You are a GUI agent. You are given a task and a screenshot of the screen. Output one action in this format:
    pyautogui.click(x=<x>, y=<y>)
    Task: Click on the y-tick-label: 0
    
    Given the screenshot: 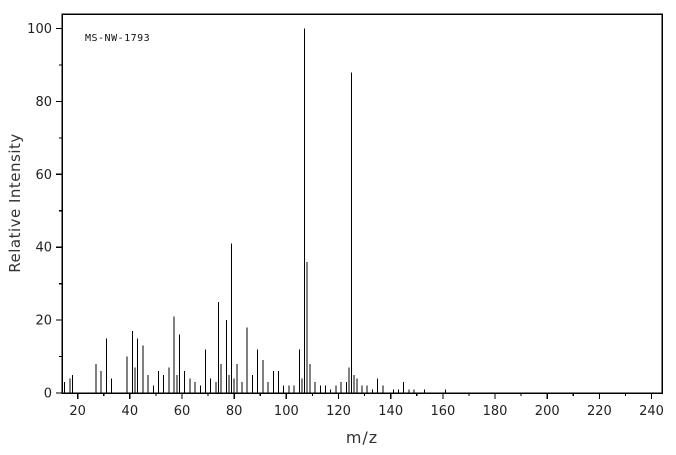 What is the action you would take?
    pyautogui.click(x=48, y=394)
    